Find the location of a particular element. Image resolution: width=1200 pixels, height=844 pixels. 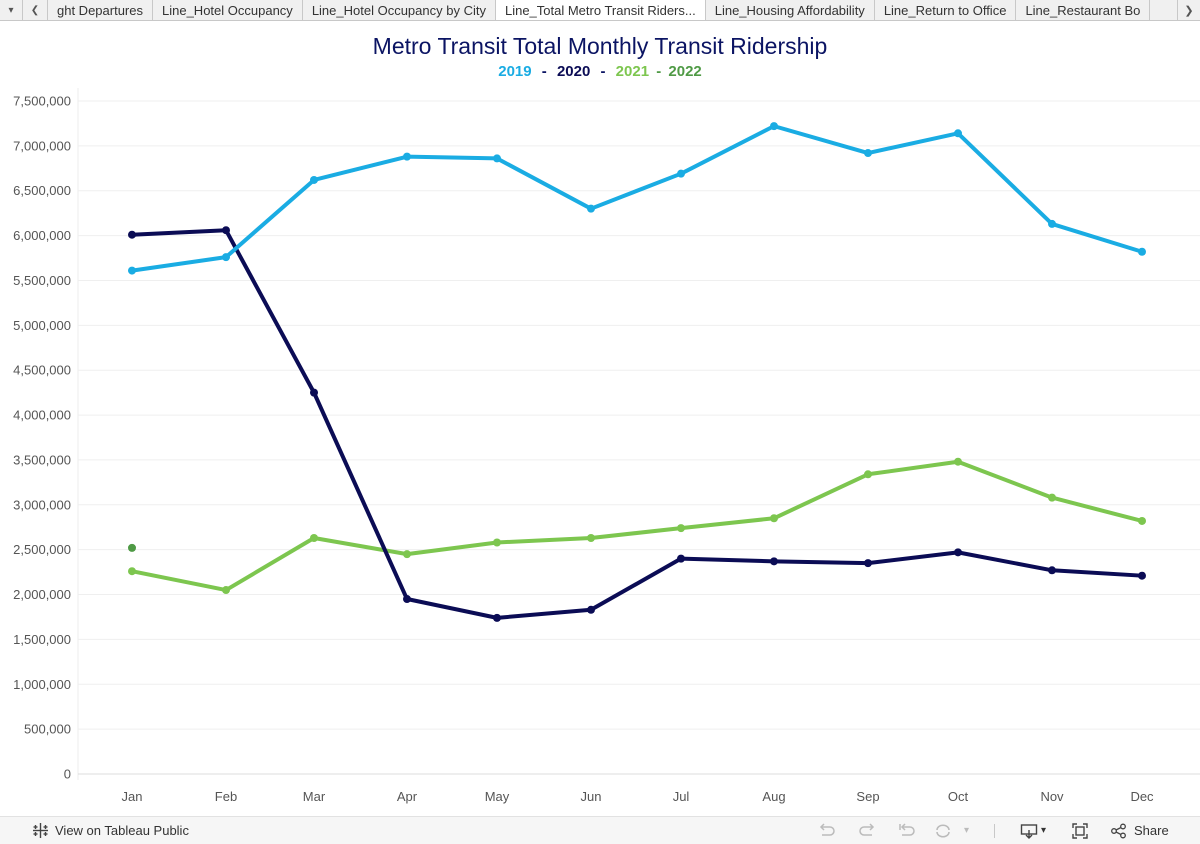

toolbar-divider is located at coordinates (994, 830).